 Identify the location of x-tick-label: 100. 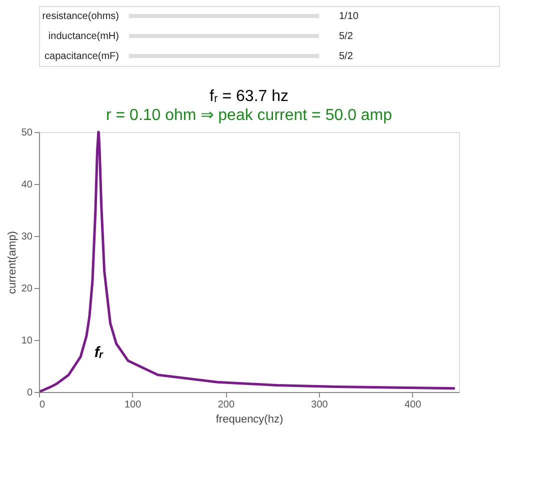
(133, 405).